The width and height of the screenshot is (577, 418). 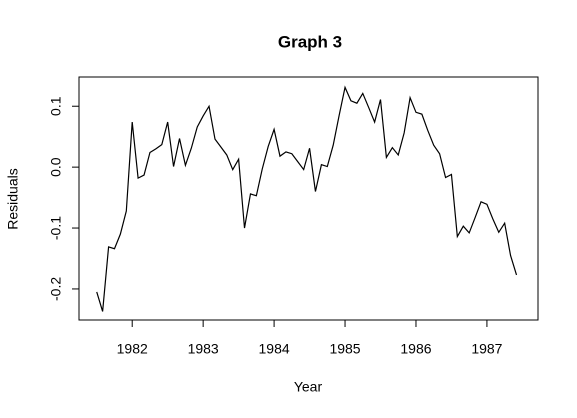 I want to click on x-tick-label: 1983, so click(x=203, y=349).